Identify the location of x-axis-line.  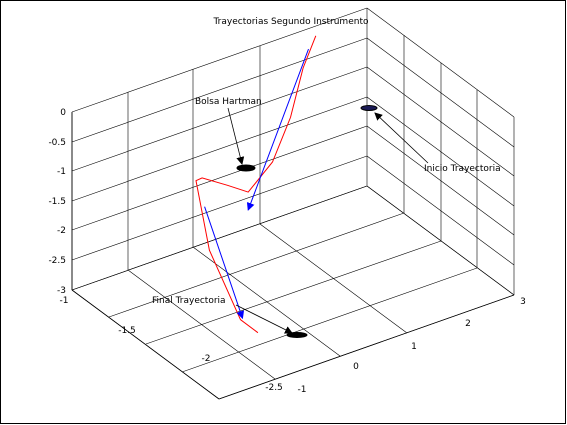
(145, 344).